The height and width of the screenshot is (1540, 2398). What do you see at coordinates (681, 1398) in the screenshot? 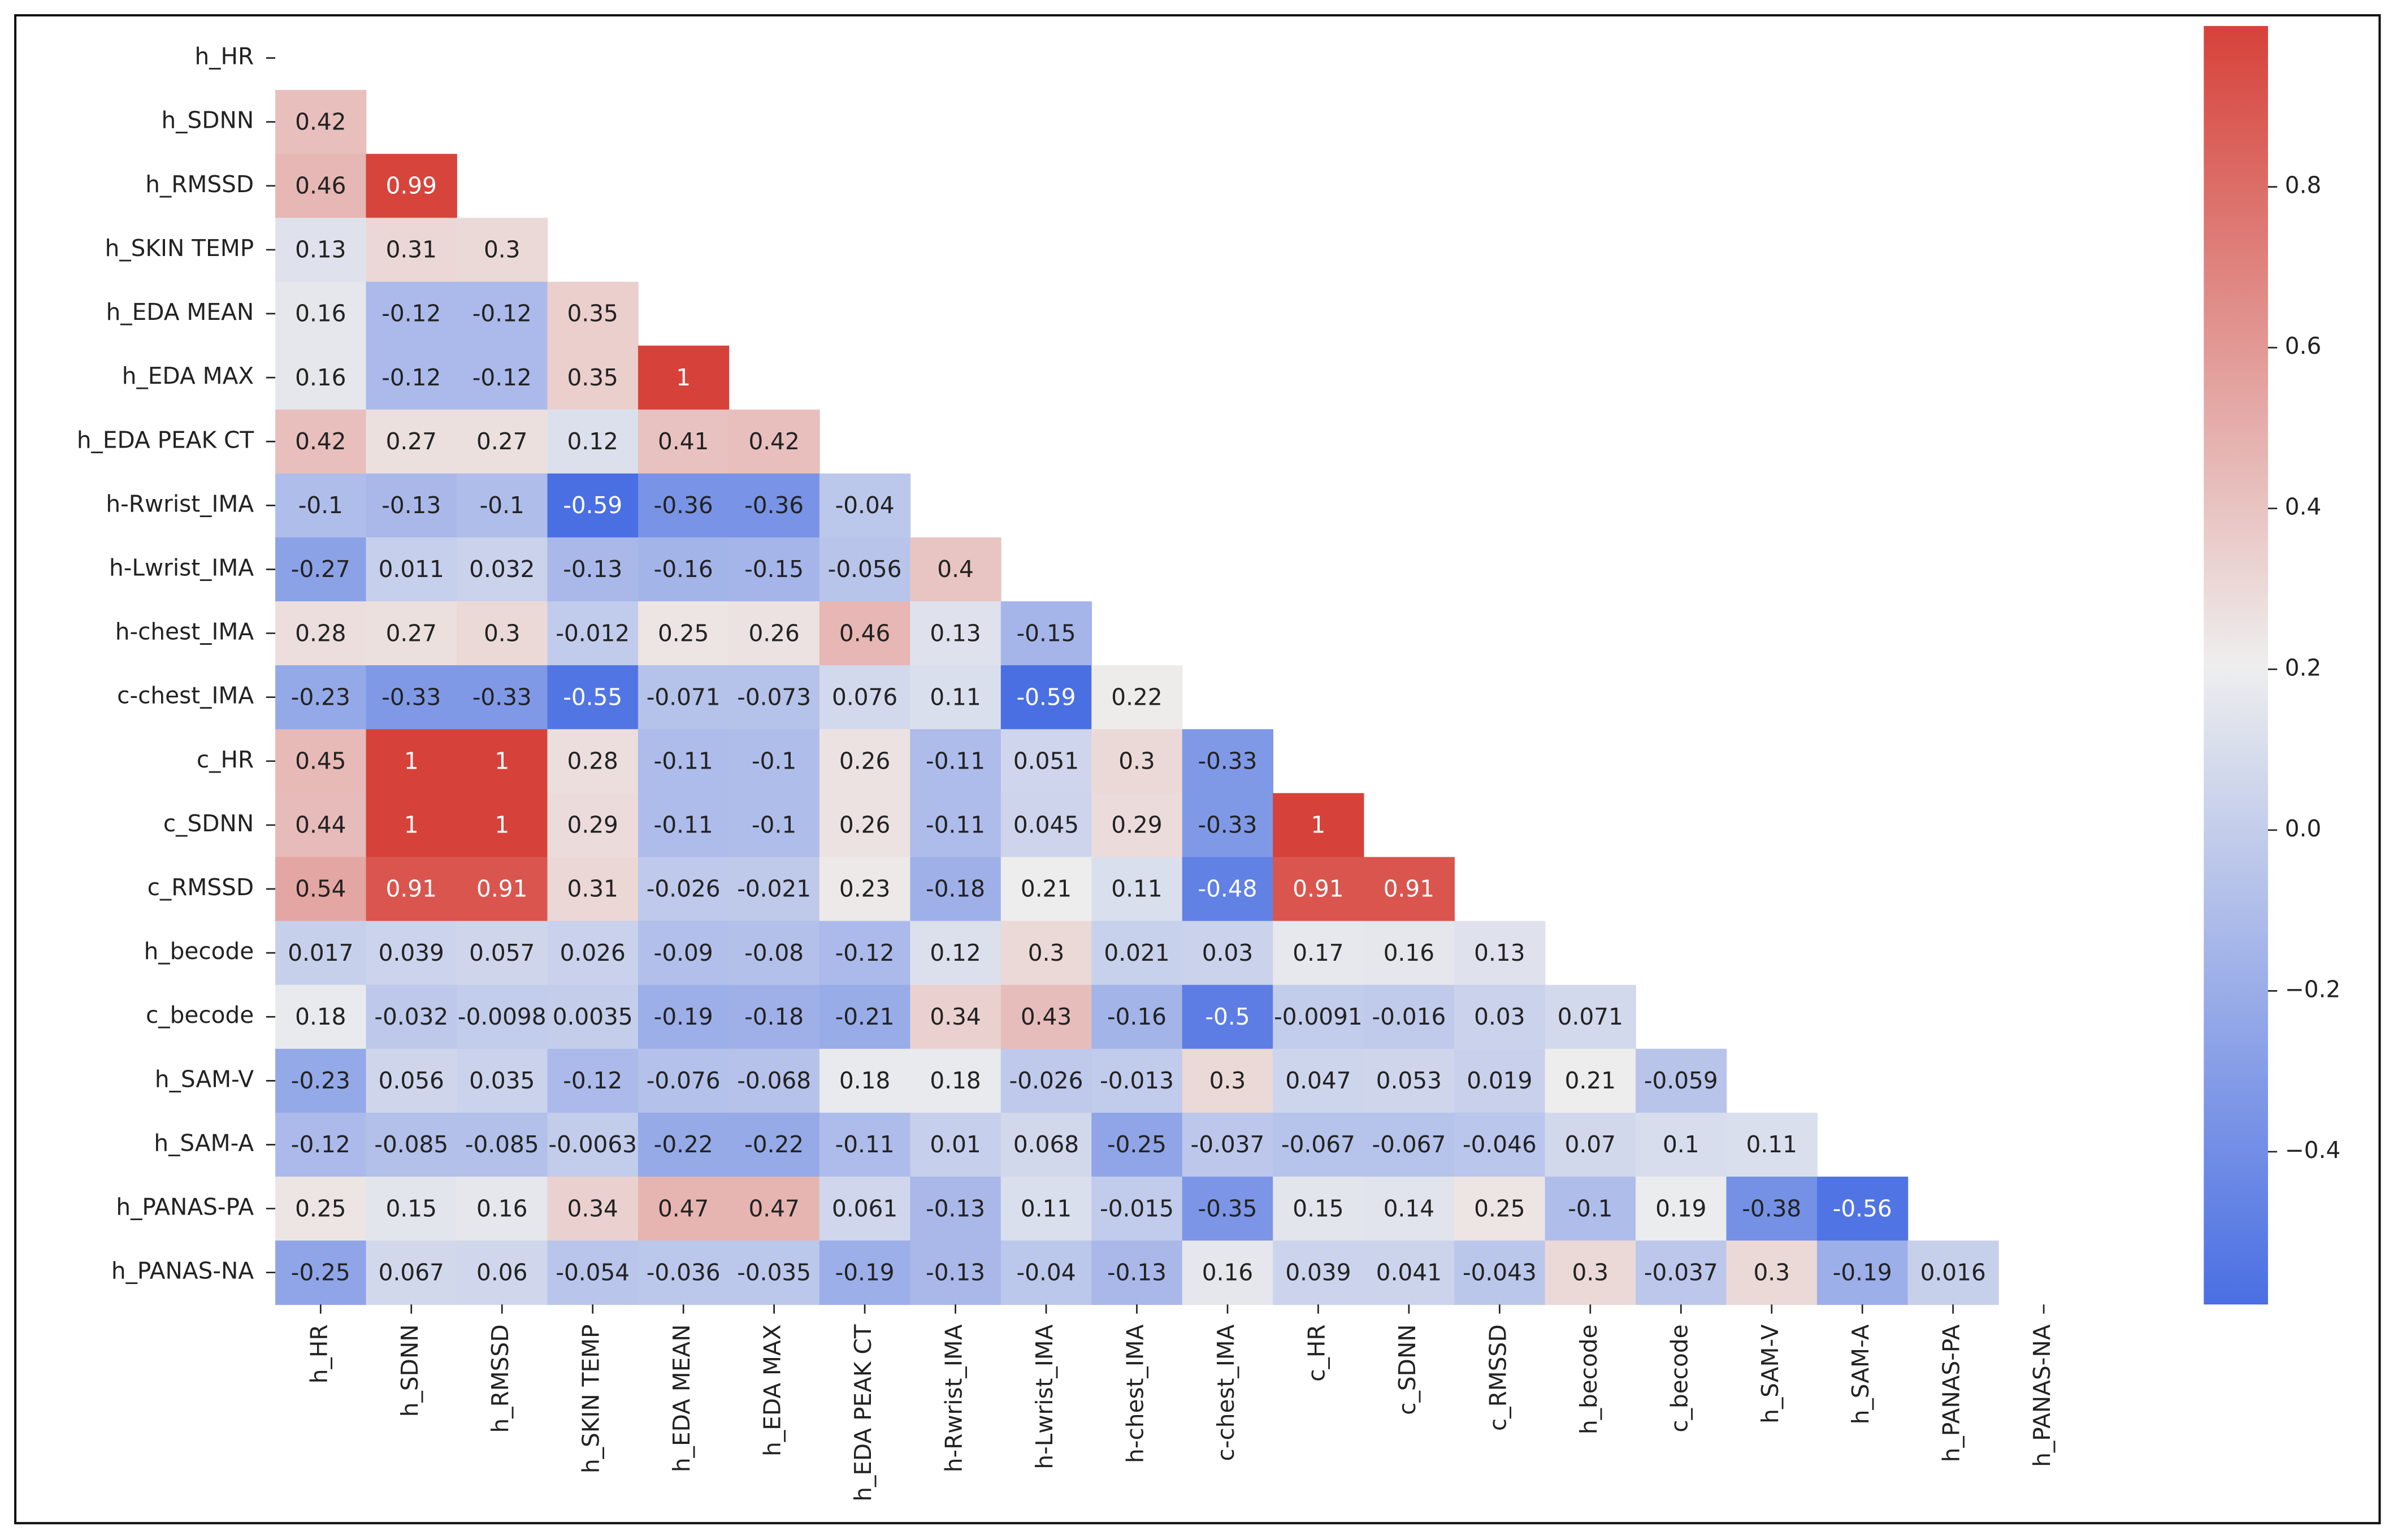
I see `x-tick-label: h_EDA MEAN` at bounding box center [681, 1398].